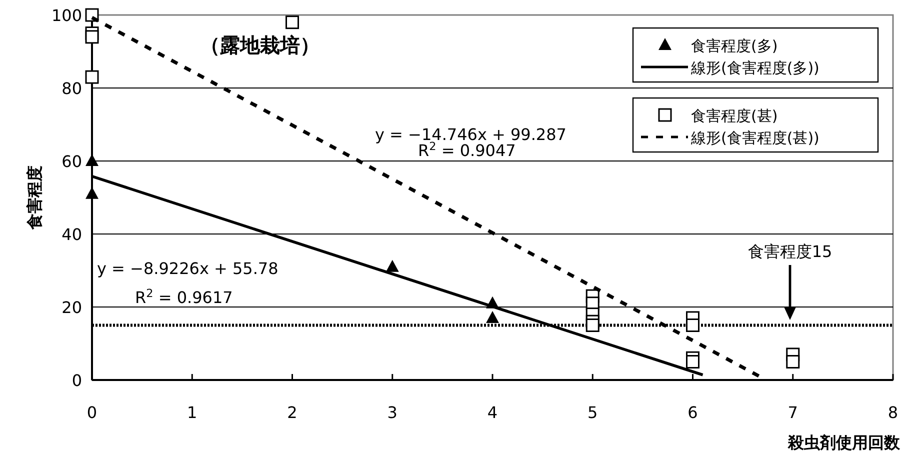  Describe the element at coordinates (734, 116) in the screenshot. I see `legend-label: 食害程度(甚)` at that location.